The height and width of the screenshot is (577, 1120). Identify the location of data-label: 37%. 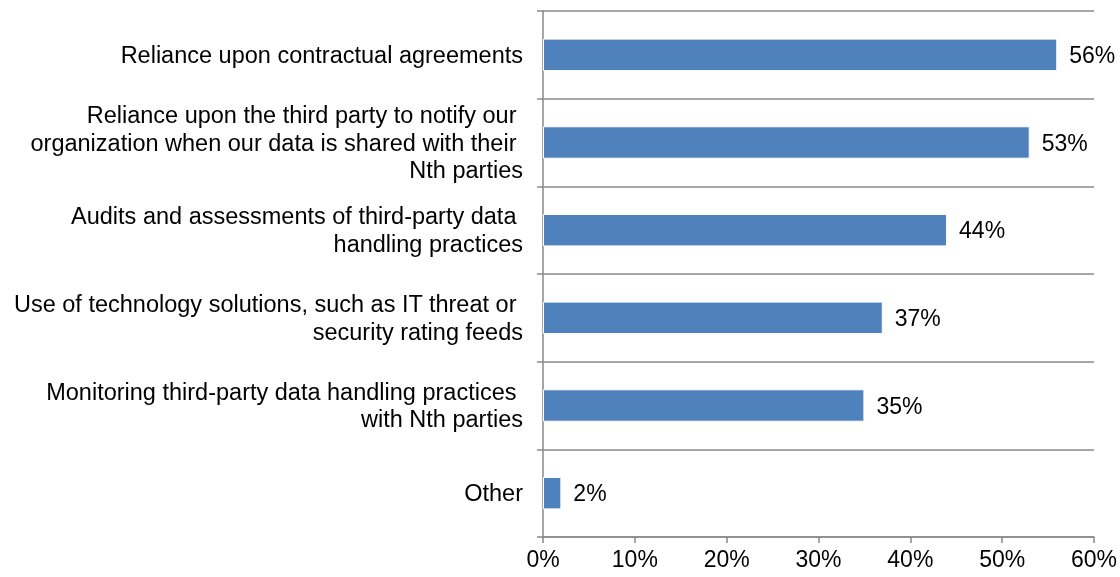
(917, 317).